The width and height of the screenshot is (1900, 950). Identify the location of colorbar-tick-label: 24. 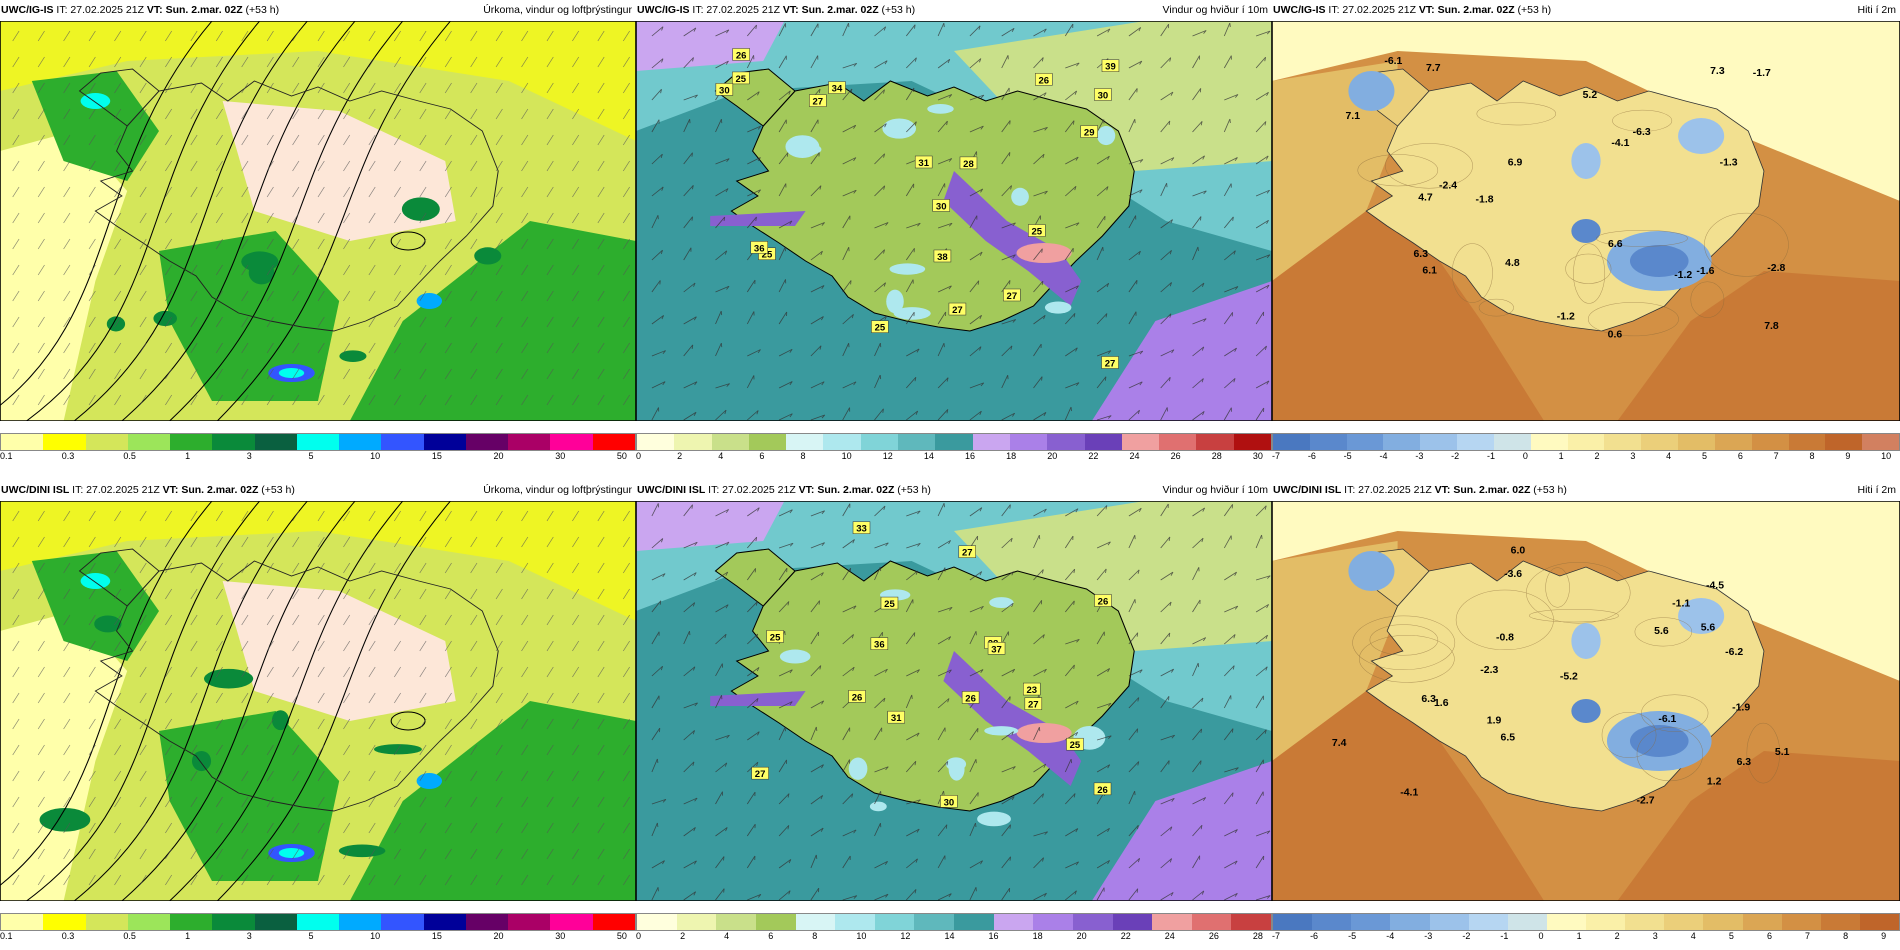
(1134, 456).